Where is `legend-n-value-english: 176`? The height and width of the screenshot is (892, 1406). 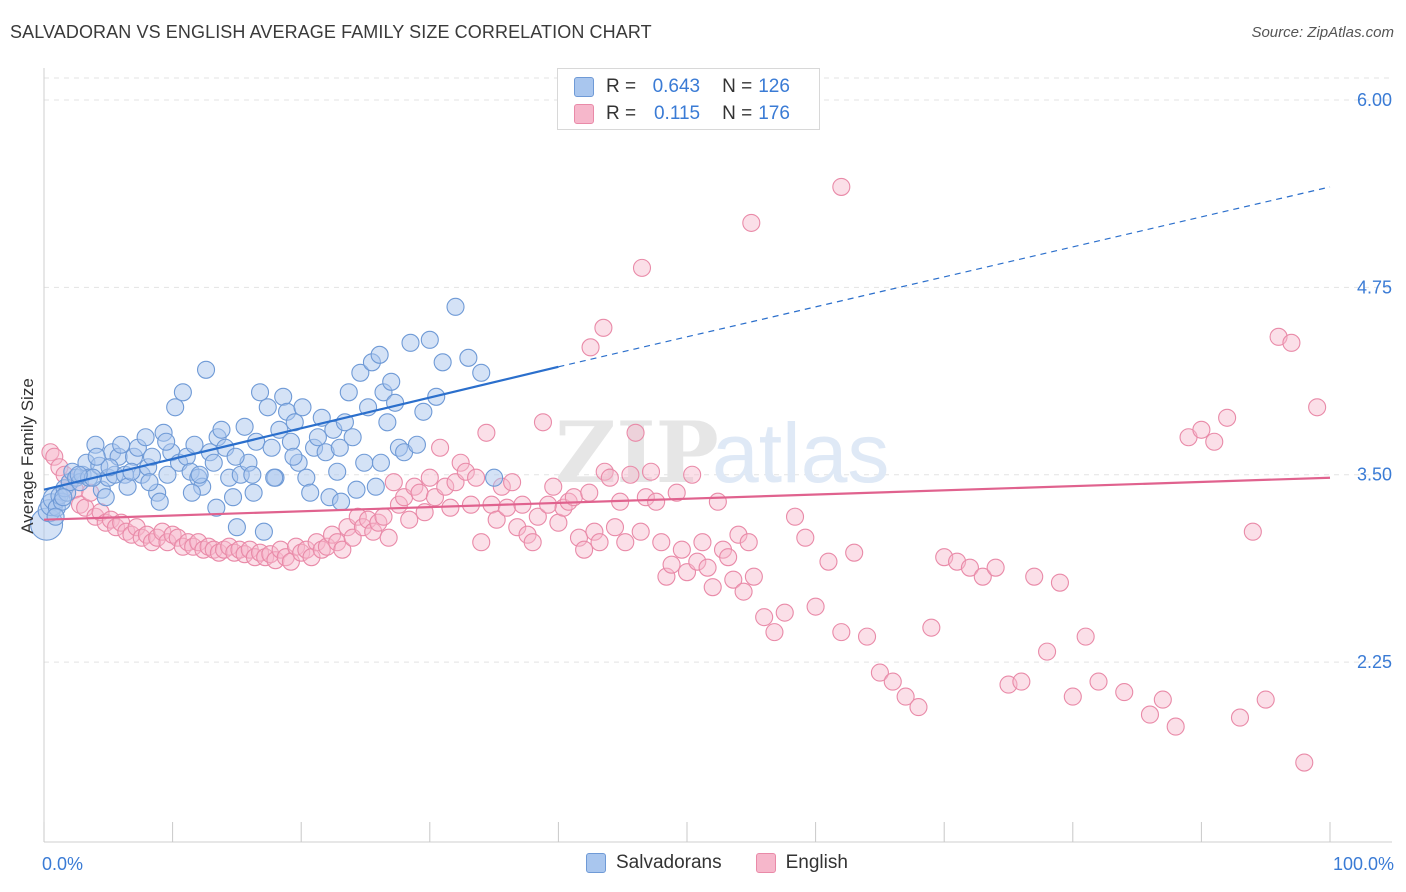
legend-n-value-english: 176 is located at coordinates (774, 113).